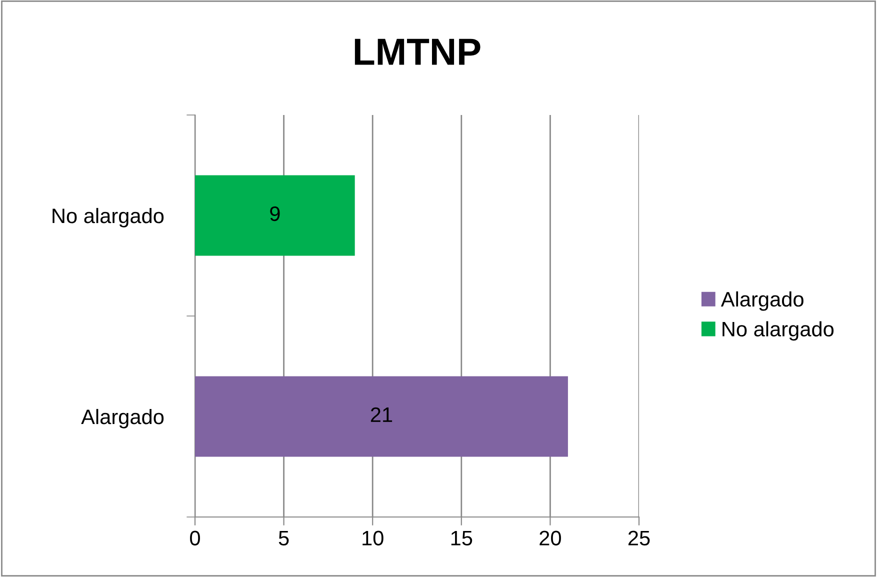 The height and width of the screenshot is (577, 877). Describe the element at coordinates (778, 331) in the screenshot. I see `legend-label: No alargado` at that location.